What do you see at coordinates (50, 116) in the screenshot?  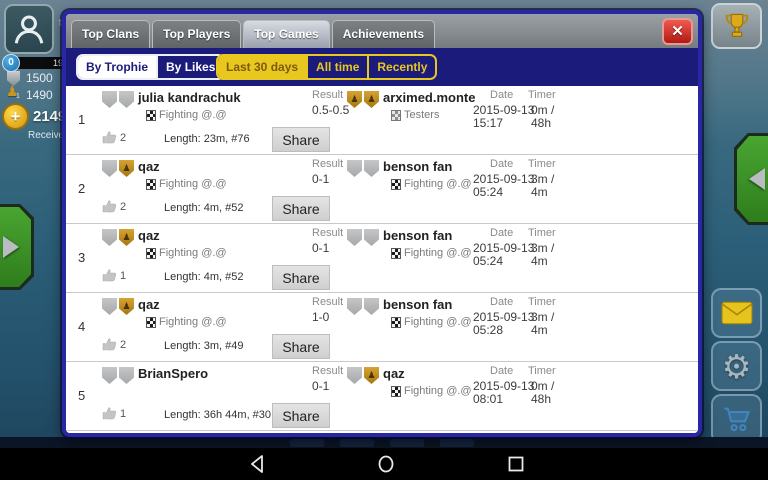 I see `coins-value: 2149` at bounding box center [50, 116].